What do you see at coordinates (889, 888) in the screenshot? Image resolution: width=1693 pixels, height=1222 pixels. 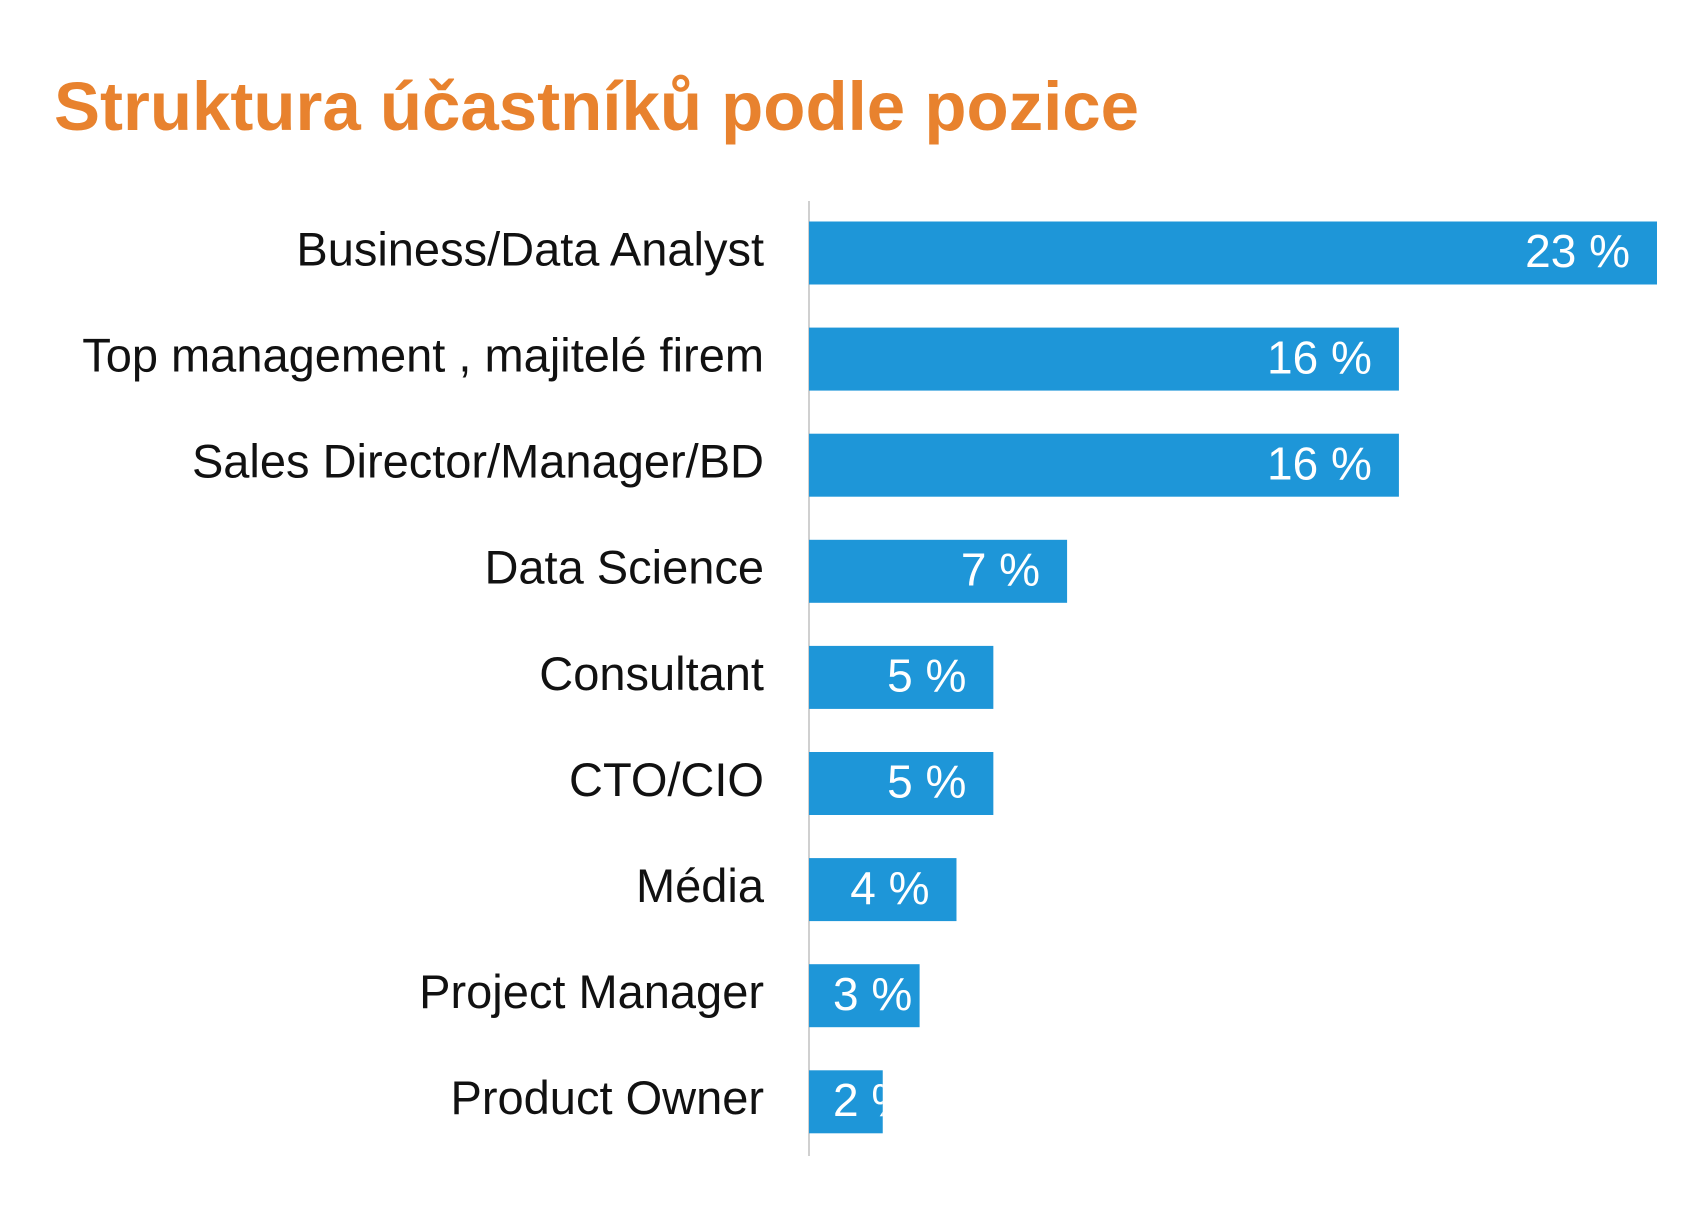 I see `value-label: 4 %` at bounding box center [889, 888].